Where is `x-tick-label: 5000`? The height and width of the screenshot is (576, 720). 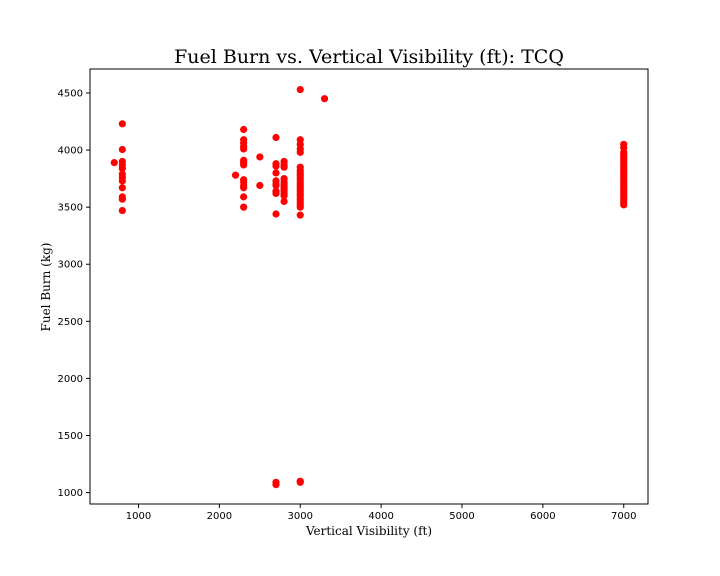
x-tick-label: 5000 is located at coordinates (461, 516).